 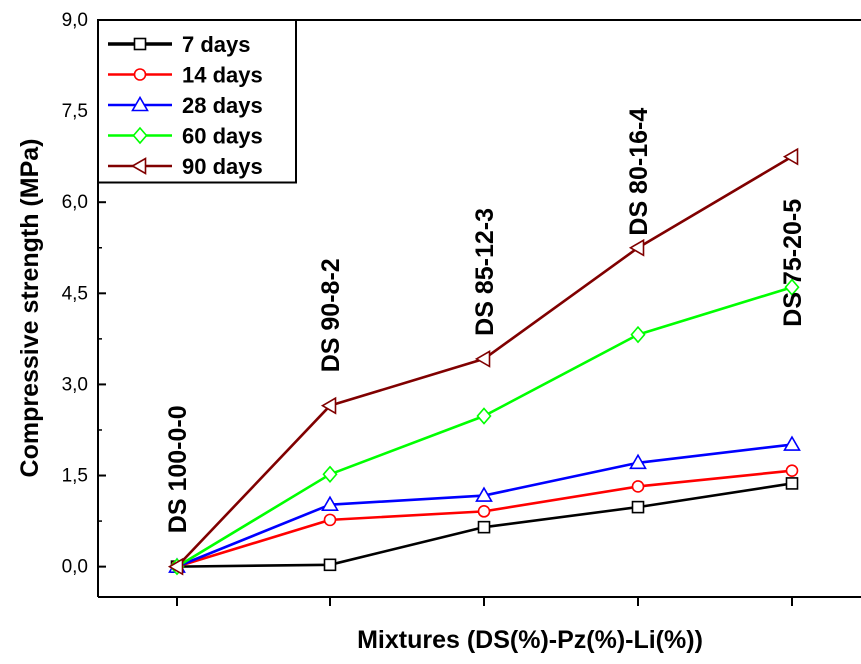 I want to click on series-14-days, so click(x=485, y=518).